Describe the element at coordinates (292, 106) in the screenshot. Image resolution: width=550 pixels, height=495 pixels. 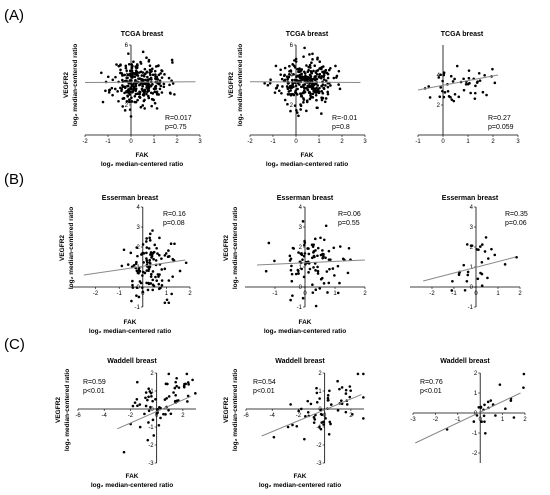
I see `y-tick-label: 2` at that location.